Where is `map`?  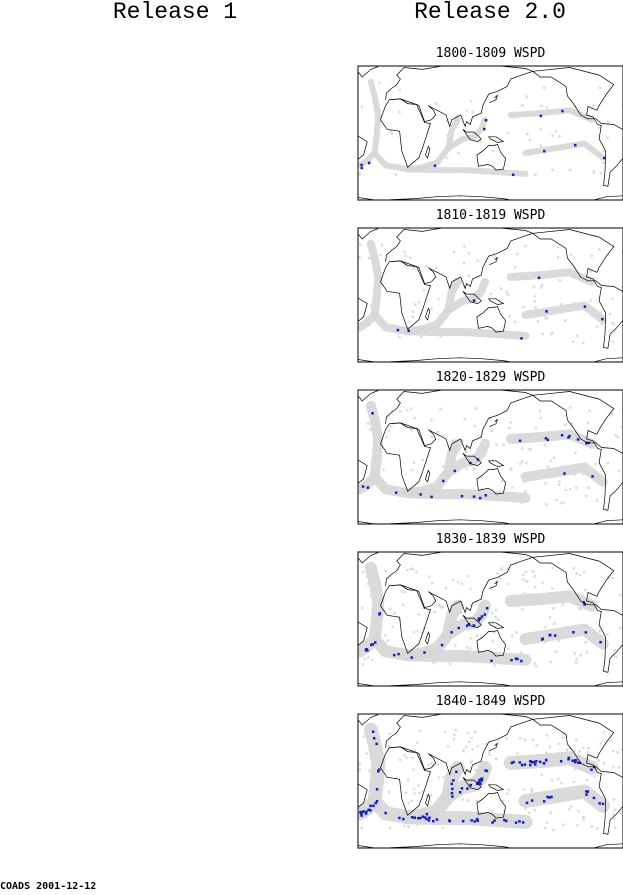
map is located at coordinates (488, 781).